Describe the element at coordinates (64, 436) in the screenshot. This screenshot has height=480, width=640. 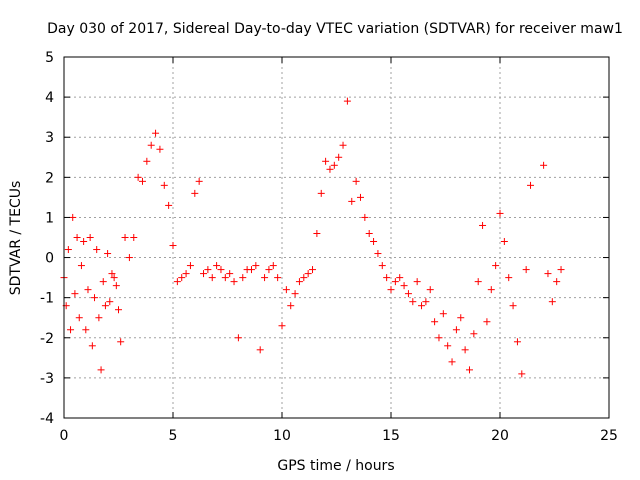
I see `x-tick-label: 0` at that location.